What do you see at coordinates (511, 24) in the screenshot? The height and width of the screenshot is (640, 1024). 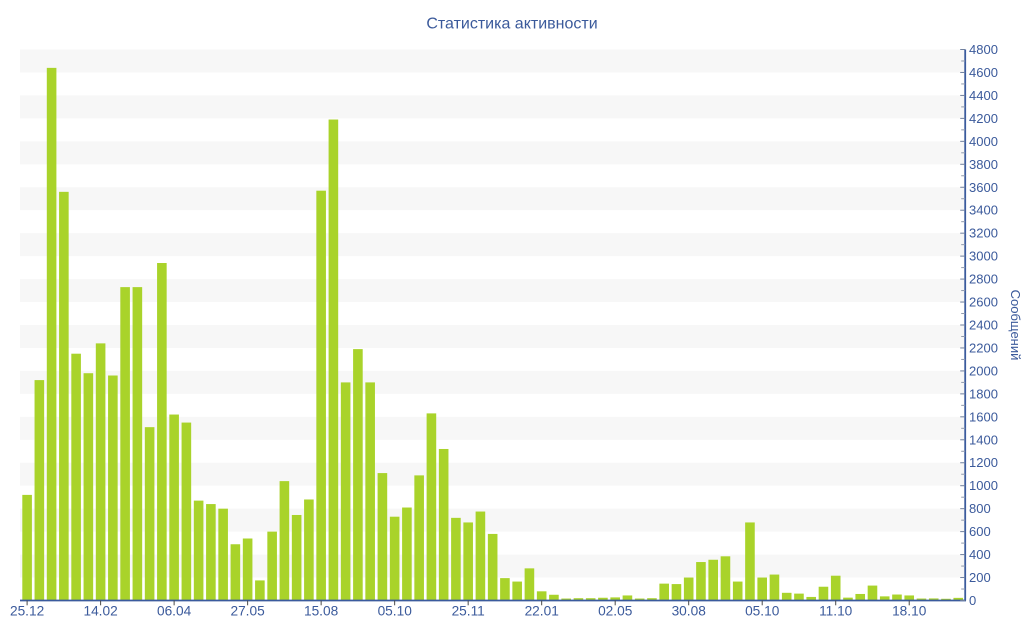 I see `svg-text: Статистика активности` at bounding box center [511, 24].